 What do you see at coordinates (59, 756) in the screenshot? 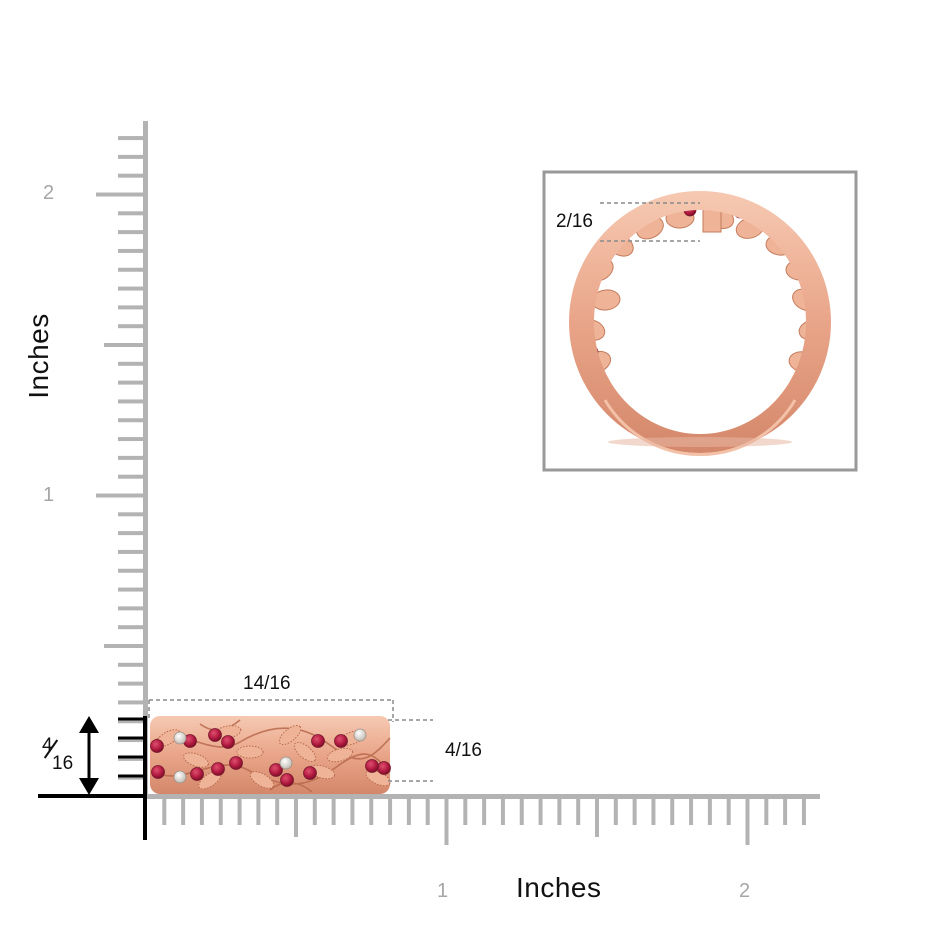
I see `ruler-height-fraction: 4 16` at bounding box center [59, 756].